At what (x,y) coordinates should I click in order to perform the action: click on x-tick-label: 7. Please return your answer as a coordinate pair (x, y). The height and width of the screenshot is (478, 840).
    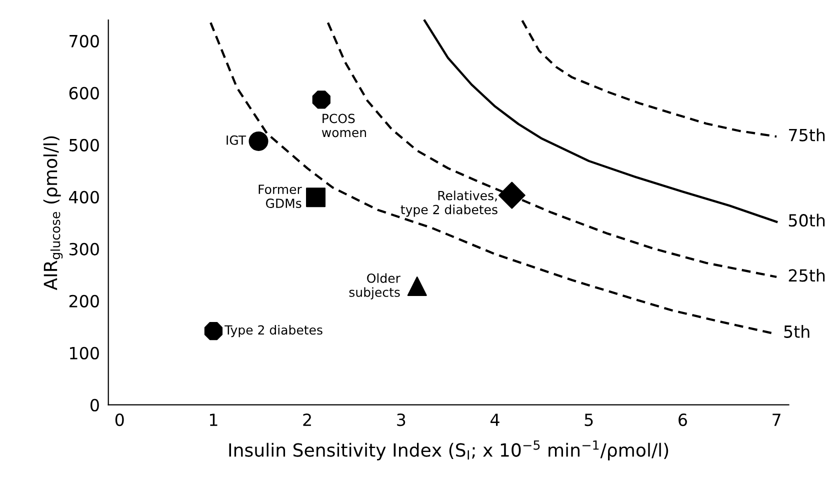
    Looking at the image, I should click on (776, 420).